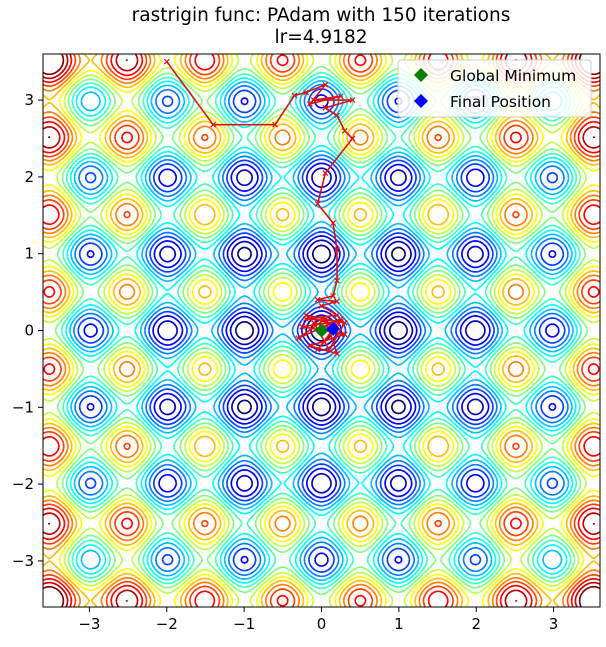 The height and width of the screenshot is (647, 606). I want to click on y-axis: −3 −2 −1 0 1 2 3, so click(27, 330).